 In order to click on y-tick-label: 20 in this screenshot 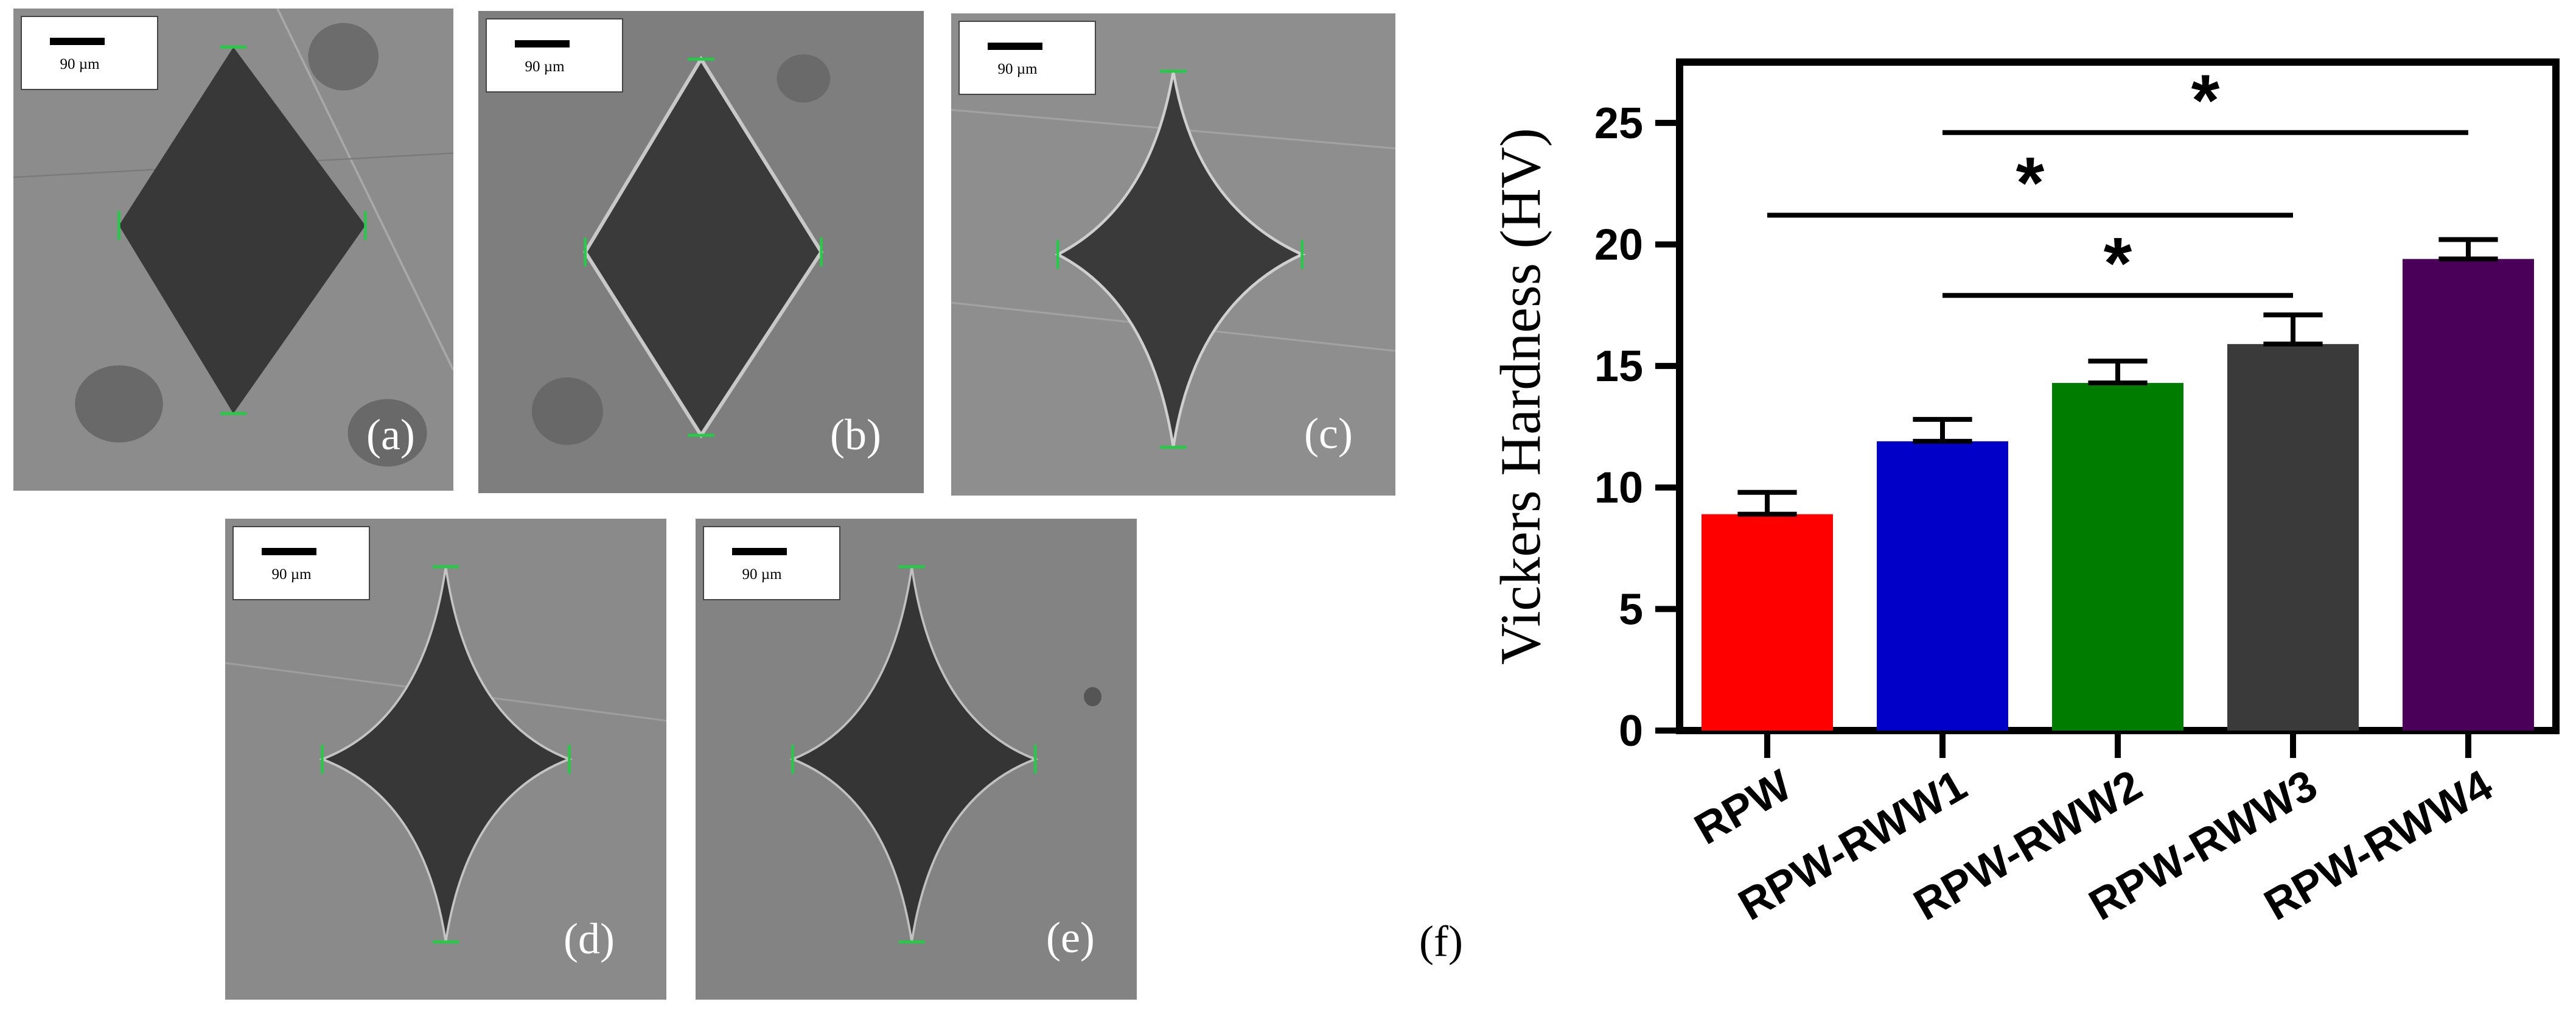, I will do `click(1618, 244)`.